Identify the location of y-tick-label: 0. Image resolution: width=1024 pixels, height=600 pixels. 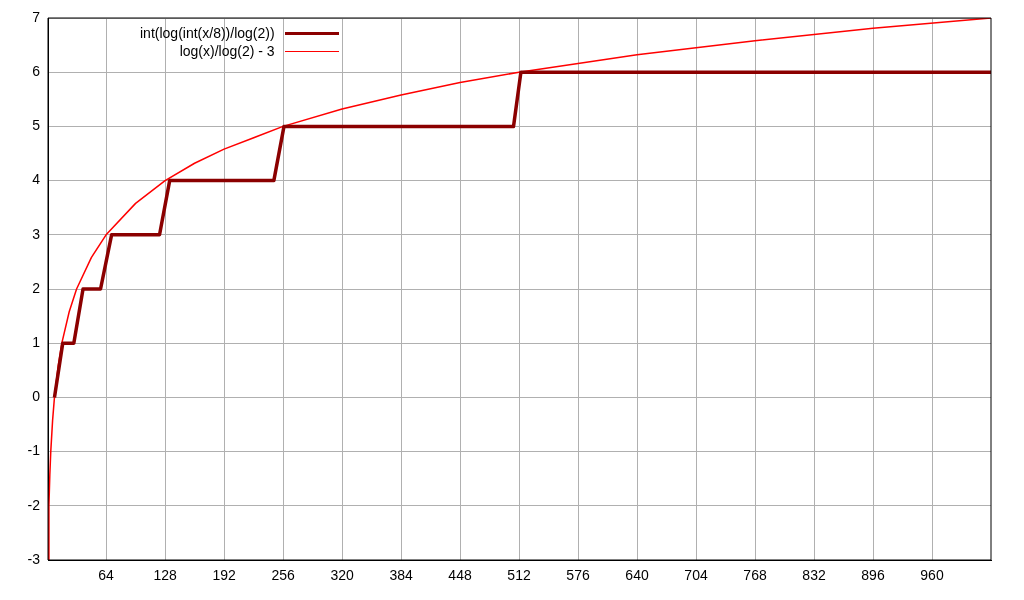
(36, 396).